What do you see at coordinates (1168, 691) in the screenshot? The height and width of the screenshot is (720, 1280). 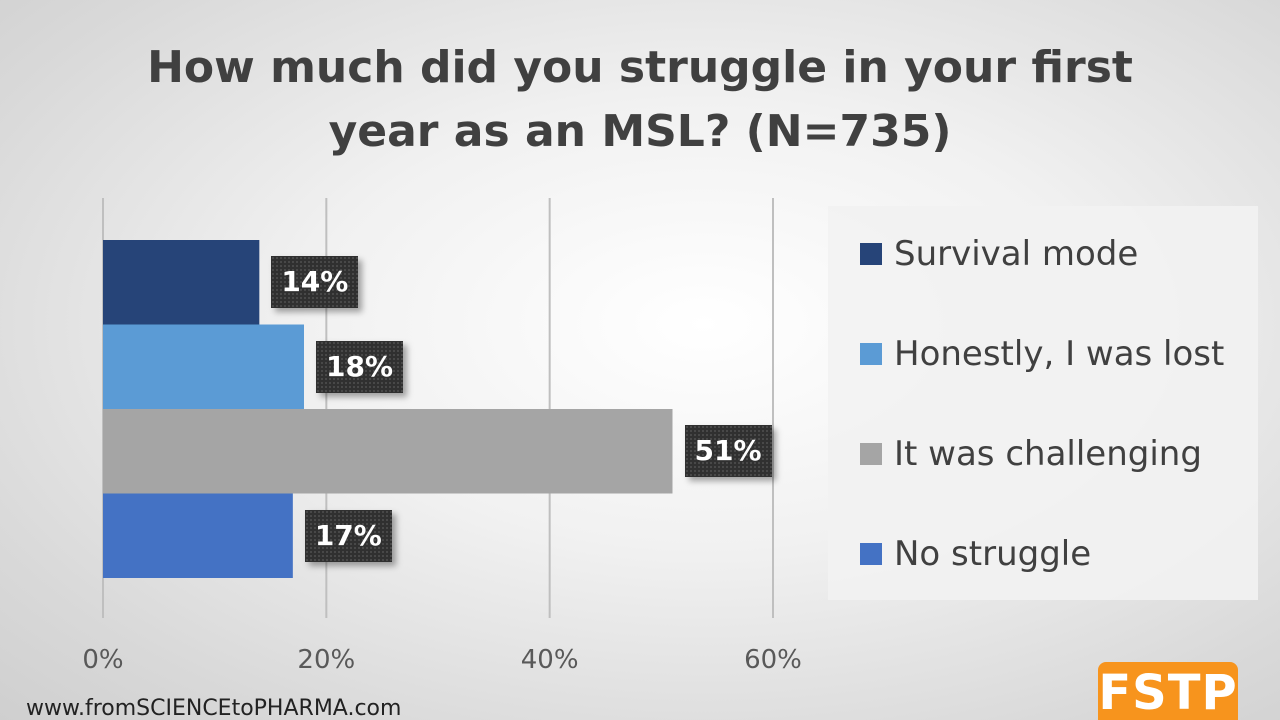 I see `fstp-logo: FSTP` at bounding box center [1168, 691].